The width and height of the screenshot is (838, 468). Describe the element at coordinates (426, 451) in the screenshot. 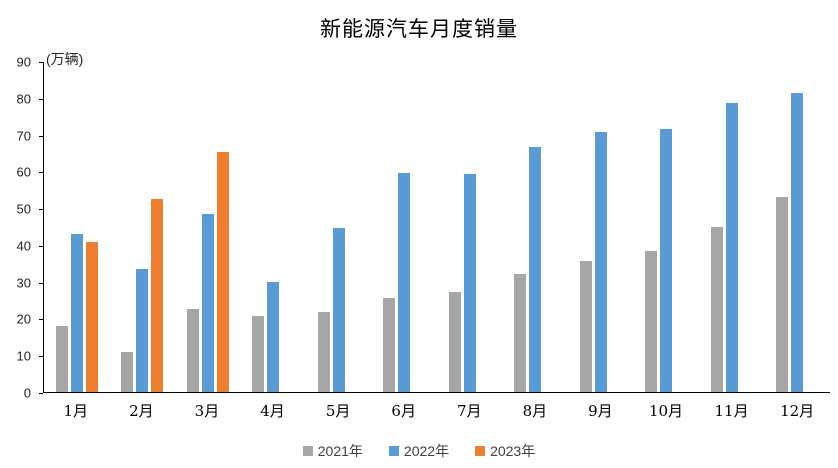

I see `legend-label-2022: 2022年` at that location.